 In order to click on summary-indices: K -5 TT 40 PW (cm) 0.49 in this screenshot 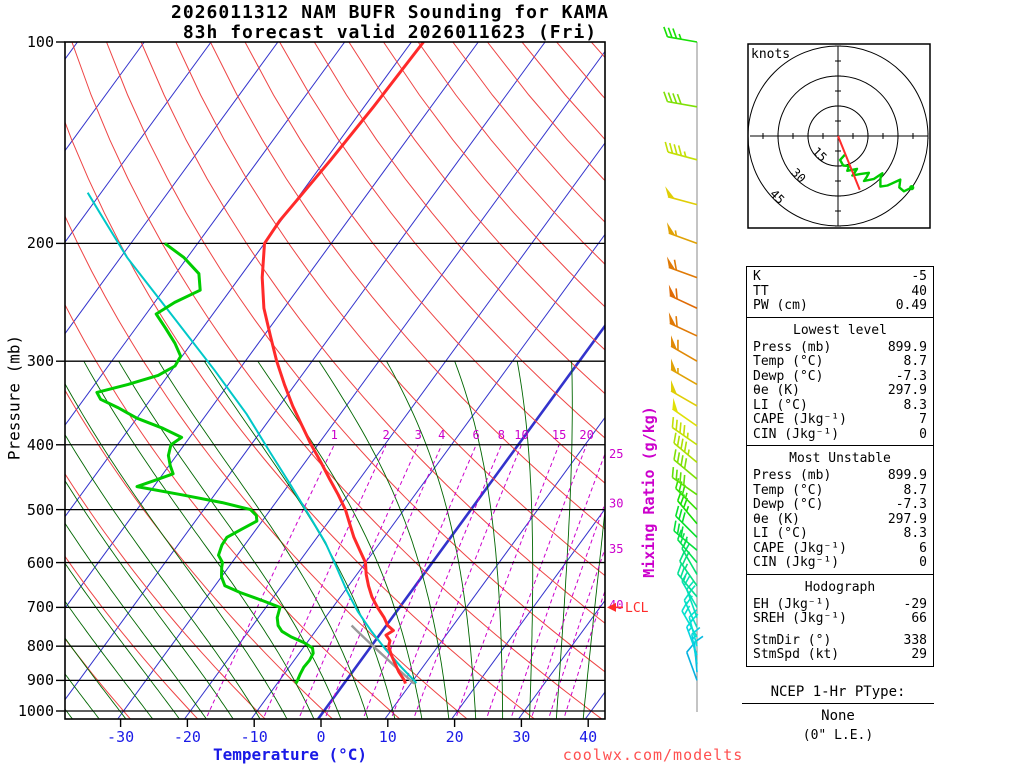, I will do `click(840, 292)`.